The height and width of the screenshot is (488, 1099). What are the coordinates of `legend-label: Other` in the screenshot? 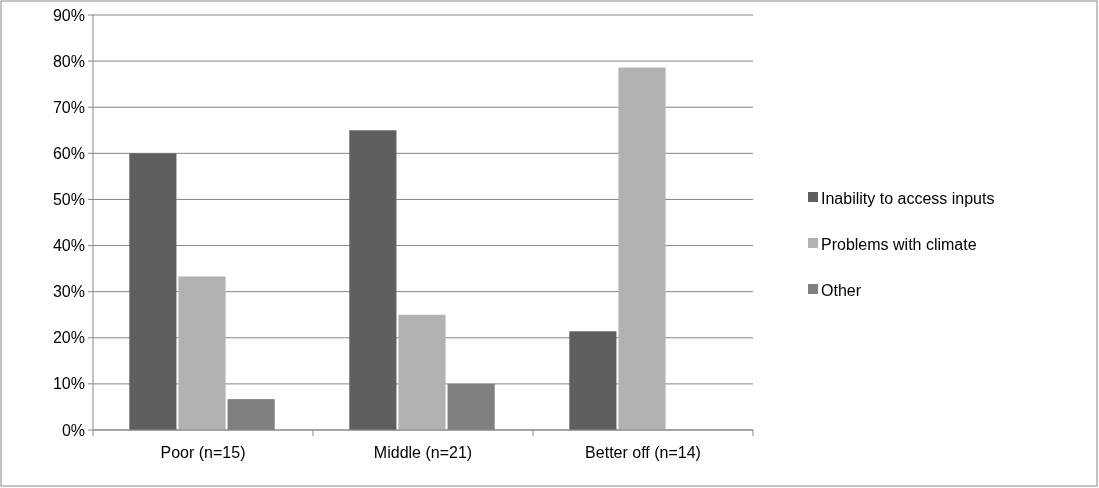 It's located at (841, 290).